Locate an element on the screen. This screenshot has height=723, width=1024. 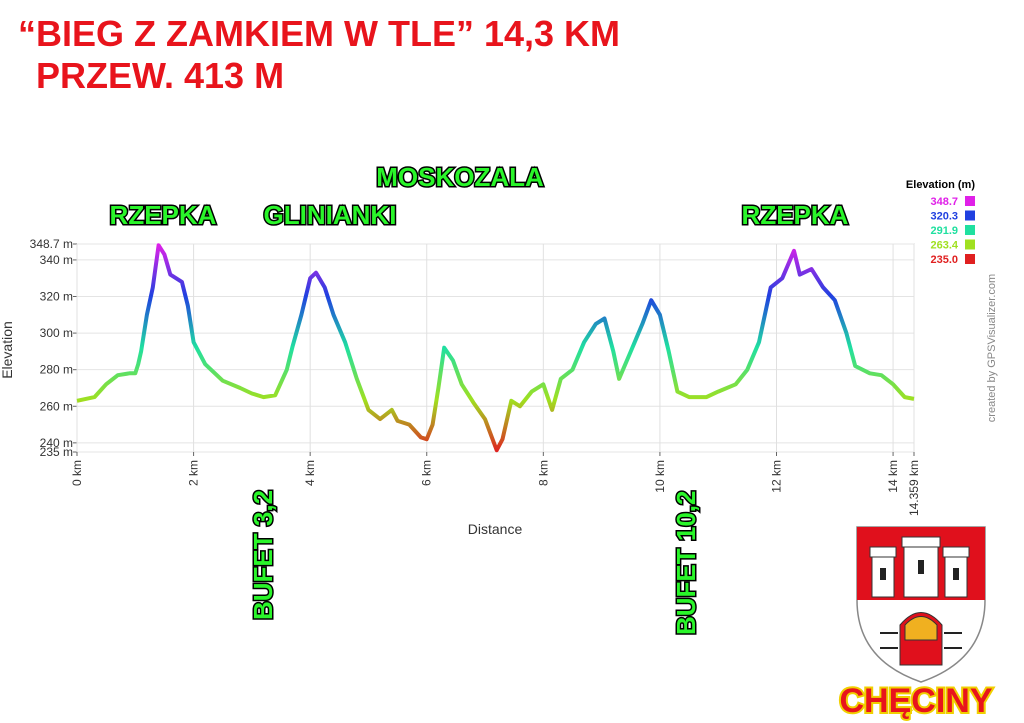
y-axis-title: Elevation is located at coordinates (7, 350).